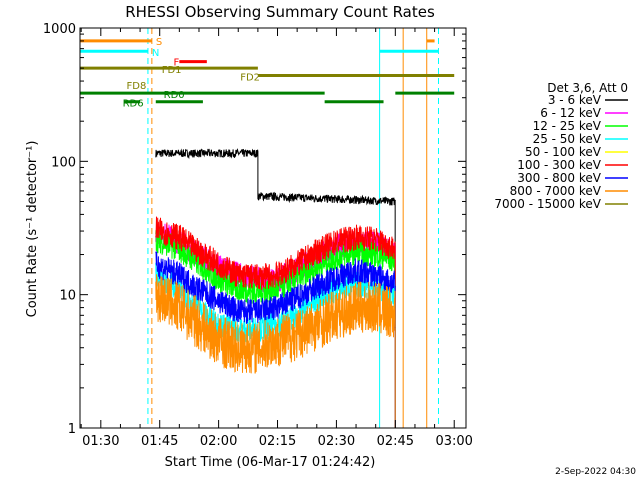 This screenshot has height=480, width=640. I want to click on x-tick-label-2: 02:00, so click(218, 441).